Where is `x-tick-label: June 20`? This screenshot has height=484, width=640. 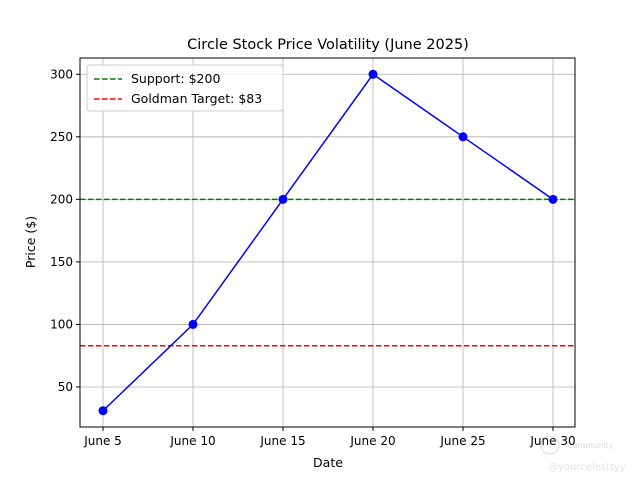 x-tick-label: June 20 is located at coordinates (372, 441).